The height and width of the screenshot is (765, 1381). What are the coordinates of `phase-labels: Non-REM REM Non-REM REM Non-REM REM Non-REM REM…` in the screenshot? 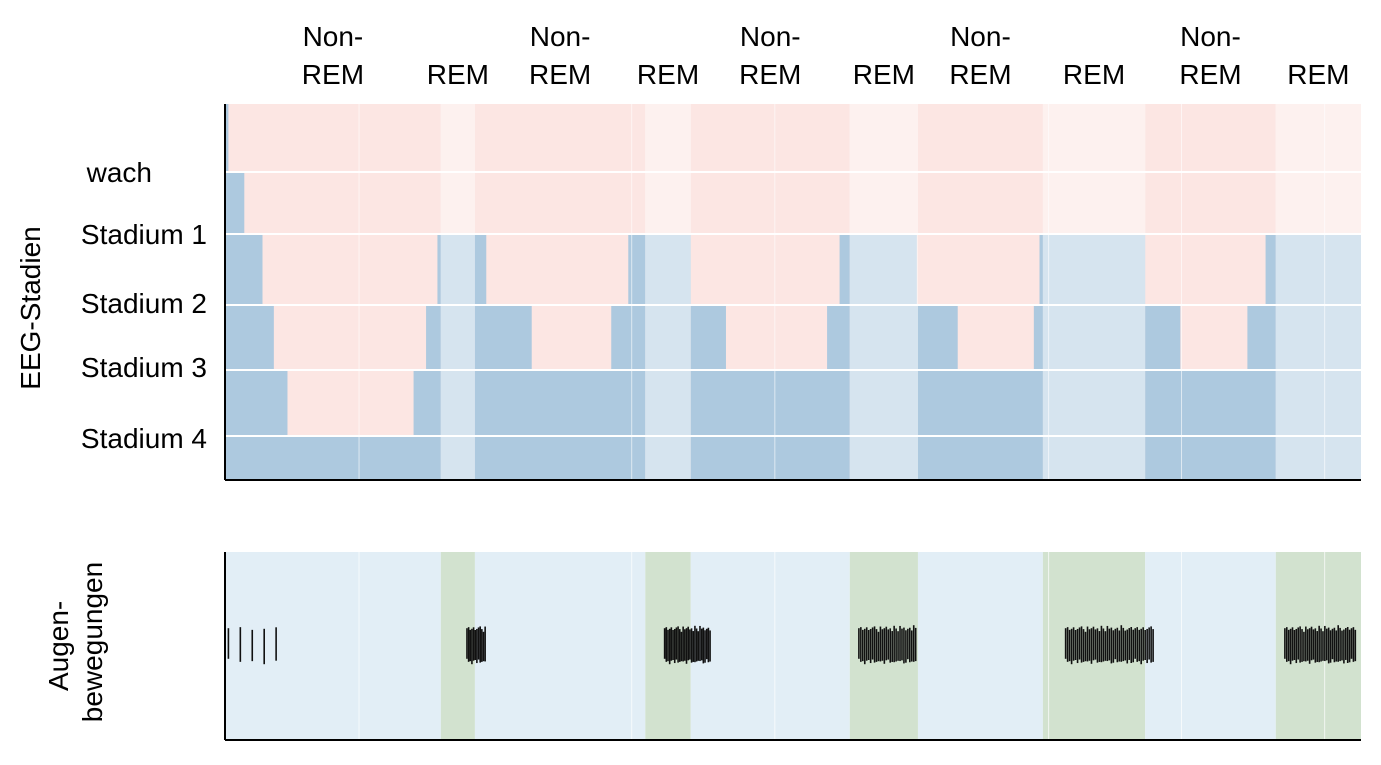 It's located at (826, 55).